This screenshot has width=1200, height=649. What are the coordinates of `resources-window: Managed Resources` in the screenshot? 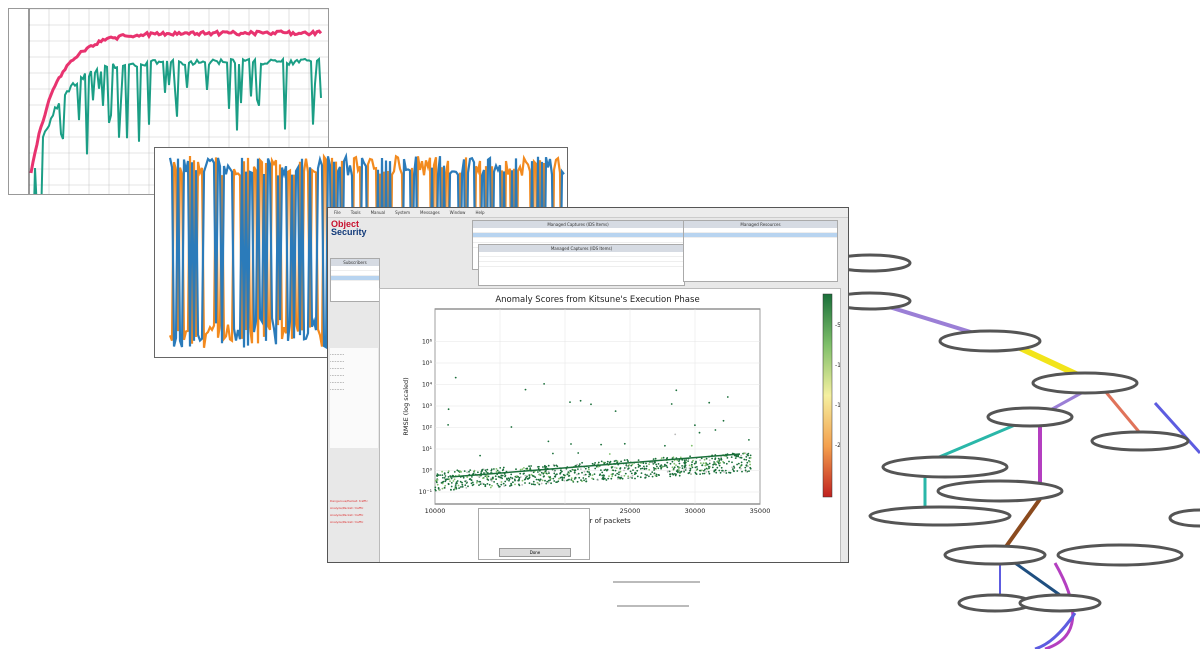 It's located at (760, 251).